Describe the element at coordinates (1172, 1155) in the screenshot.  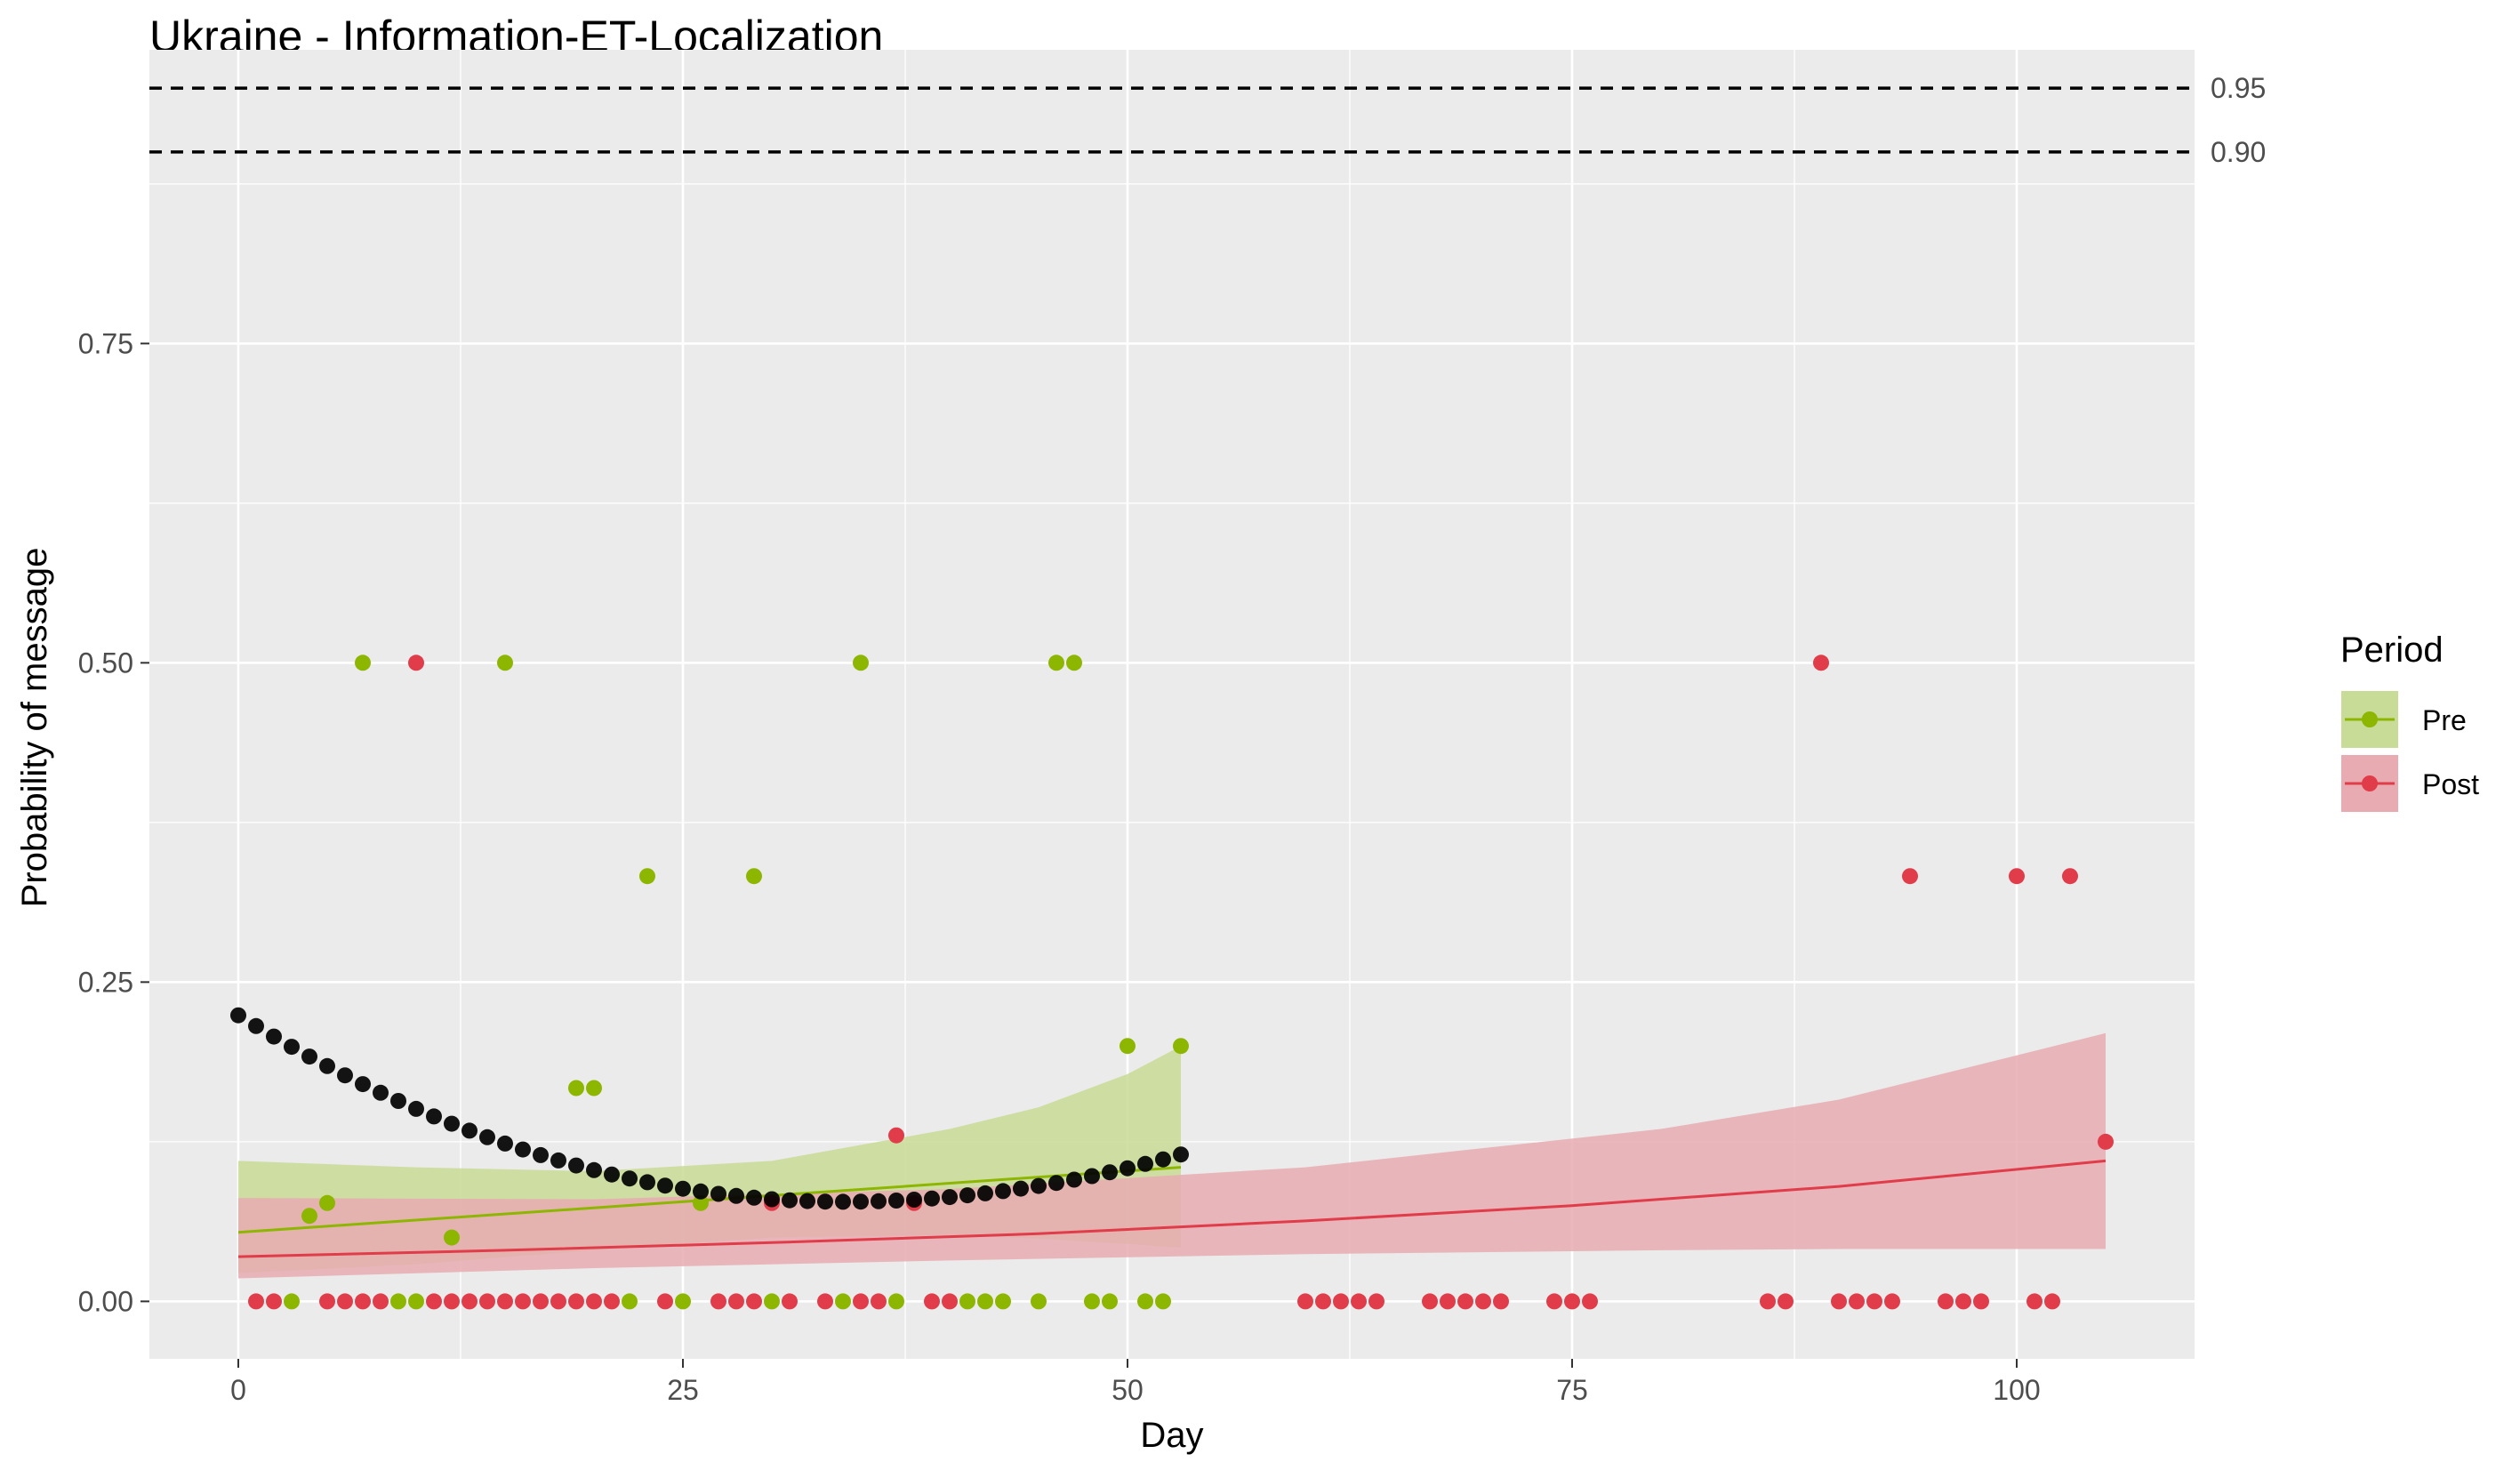
I see `band-post` at that location.